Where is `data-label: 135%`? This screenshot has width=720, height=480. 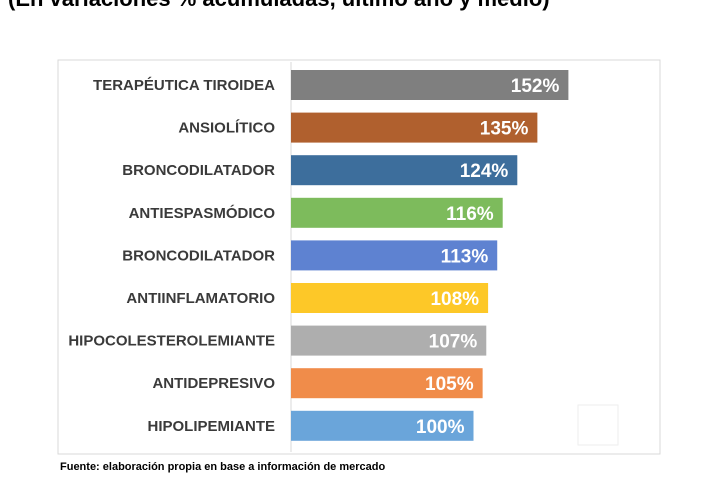
data-label: 135% is located at coordinates (504, 129).